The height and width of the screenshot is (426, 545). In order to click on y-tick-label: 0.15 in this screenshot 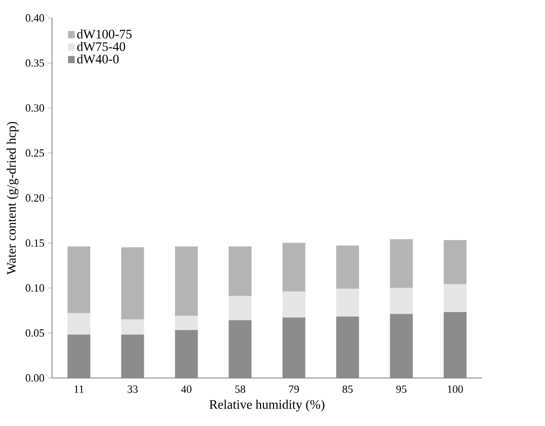, I will do `click(35, 243)`.